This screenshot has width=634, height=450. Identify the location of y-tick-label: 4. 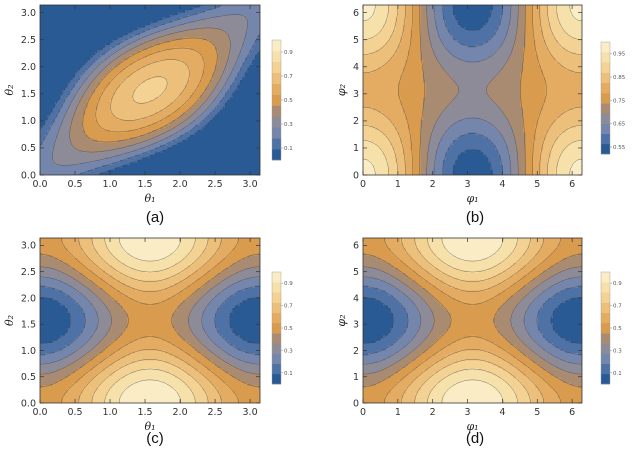
(356, 298).